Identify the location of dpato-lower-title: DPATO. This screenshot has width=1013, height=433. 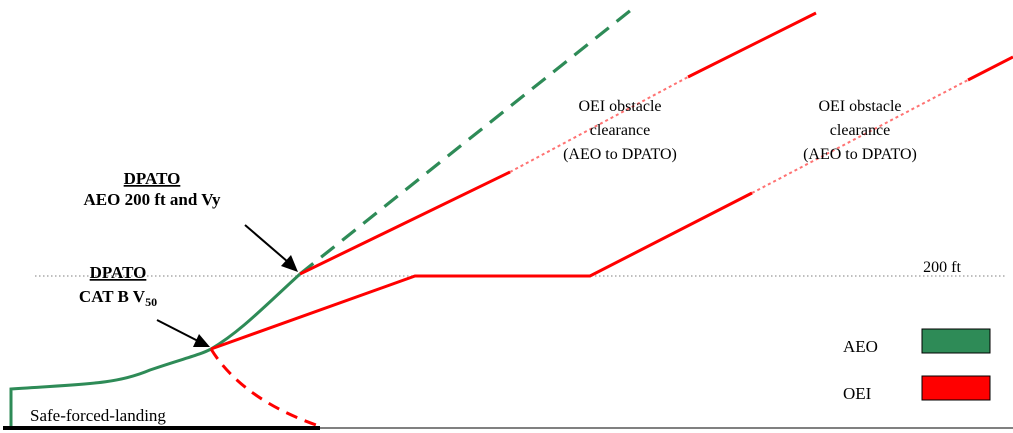
(118, 272).